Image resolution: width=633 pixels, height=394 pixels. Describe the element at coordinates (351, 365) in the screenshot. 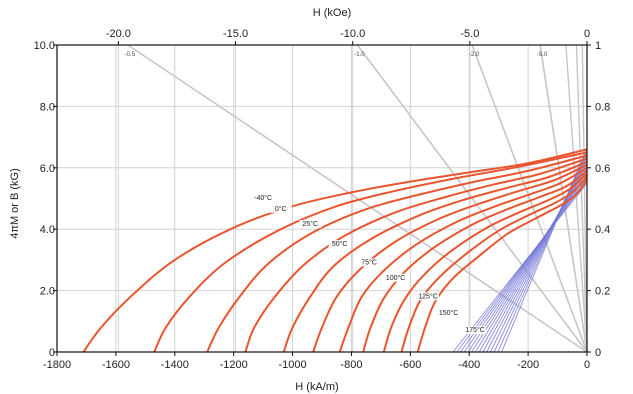

I see `x-bottom-tick-label: -800` at that location.